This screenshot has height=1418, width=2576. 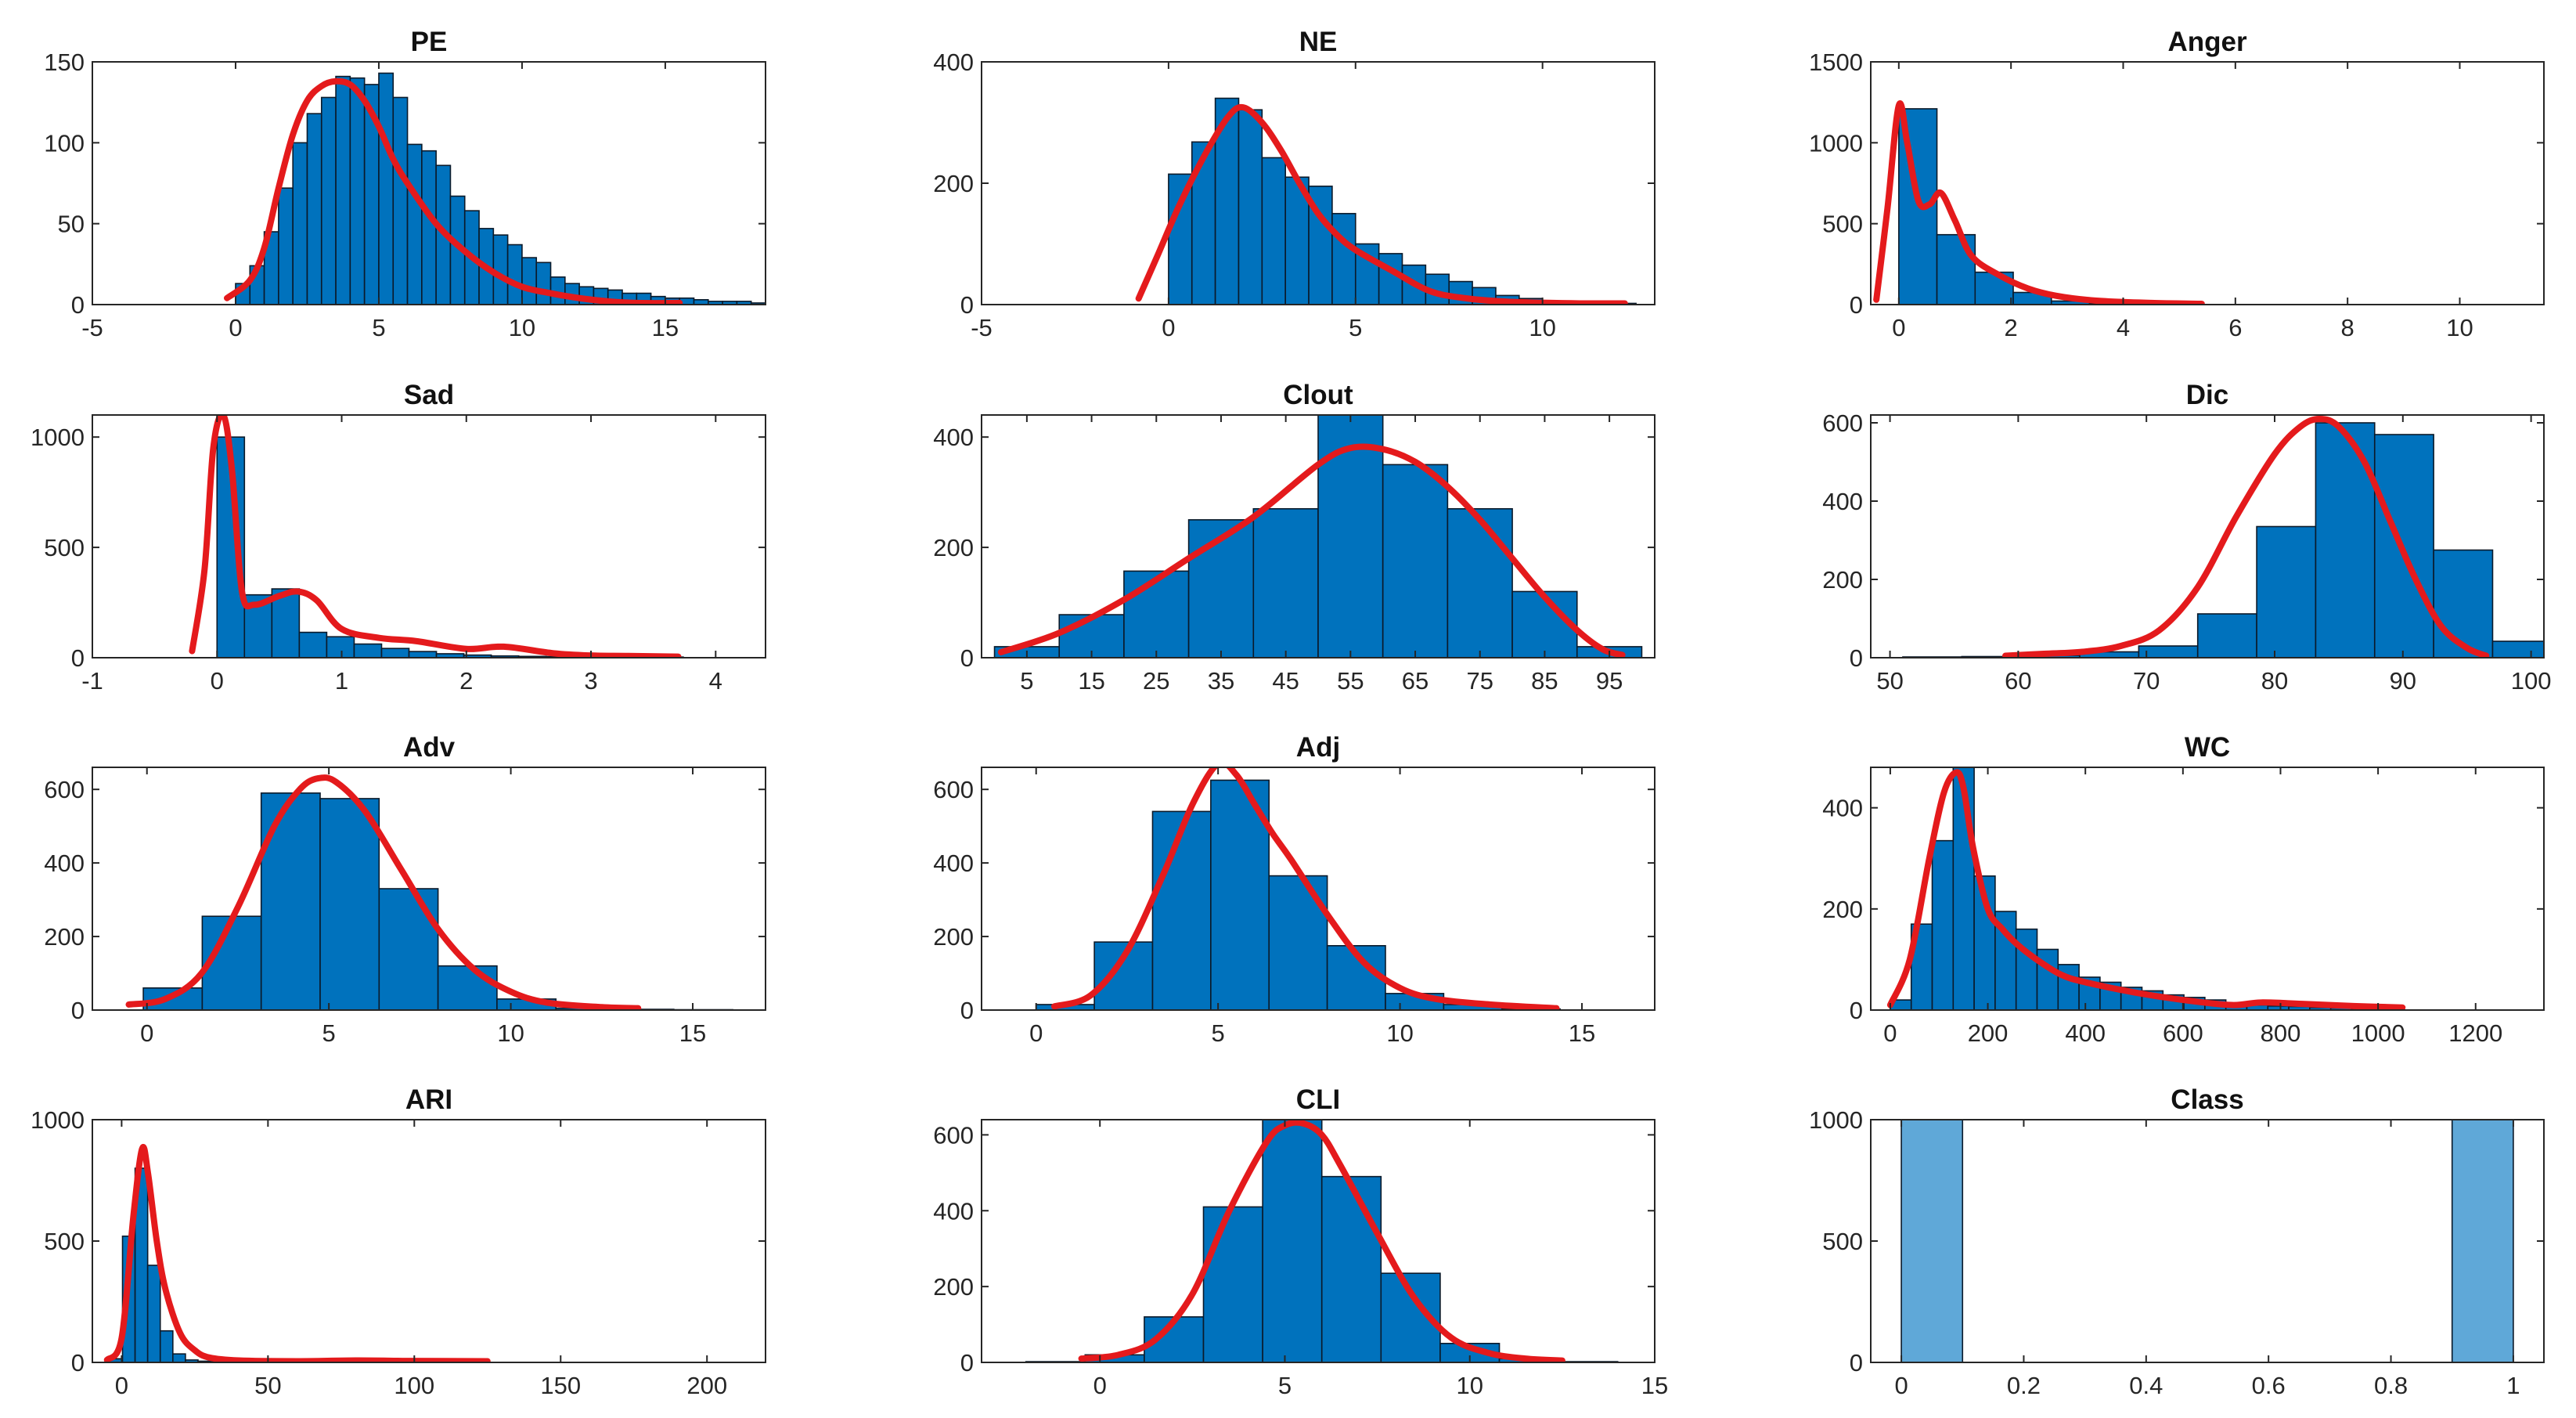 What do you see at coordinates (2403, 681) in the screenshot?
I see `x-tick-label: 90` at bounding box center [2403, 681].